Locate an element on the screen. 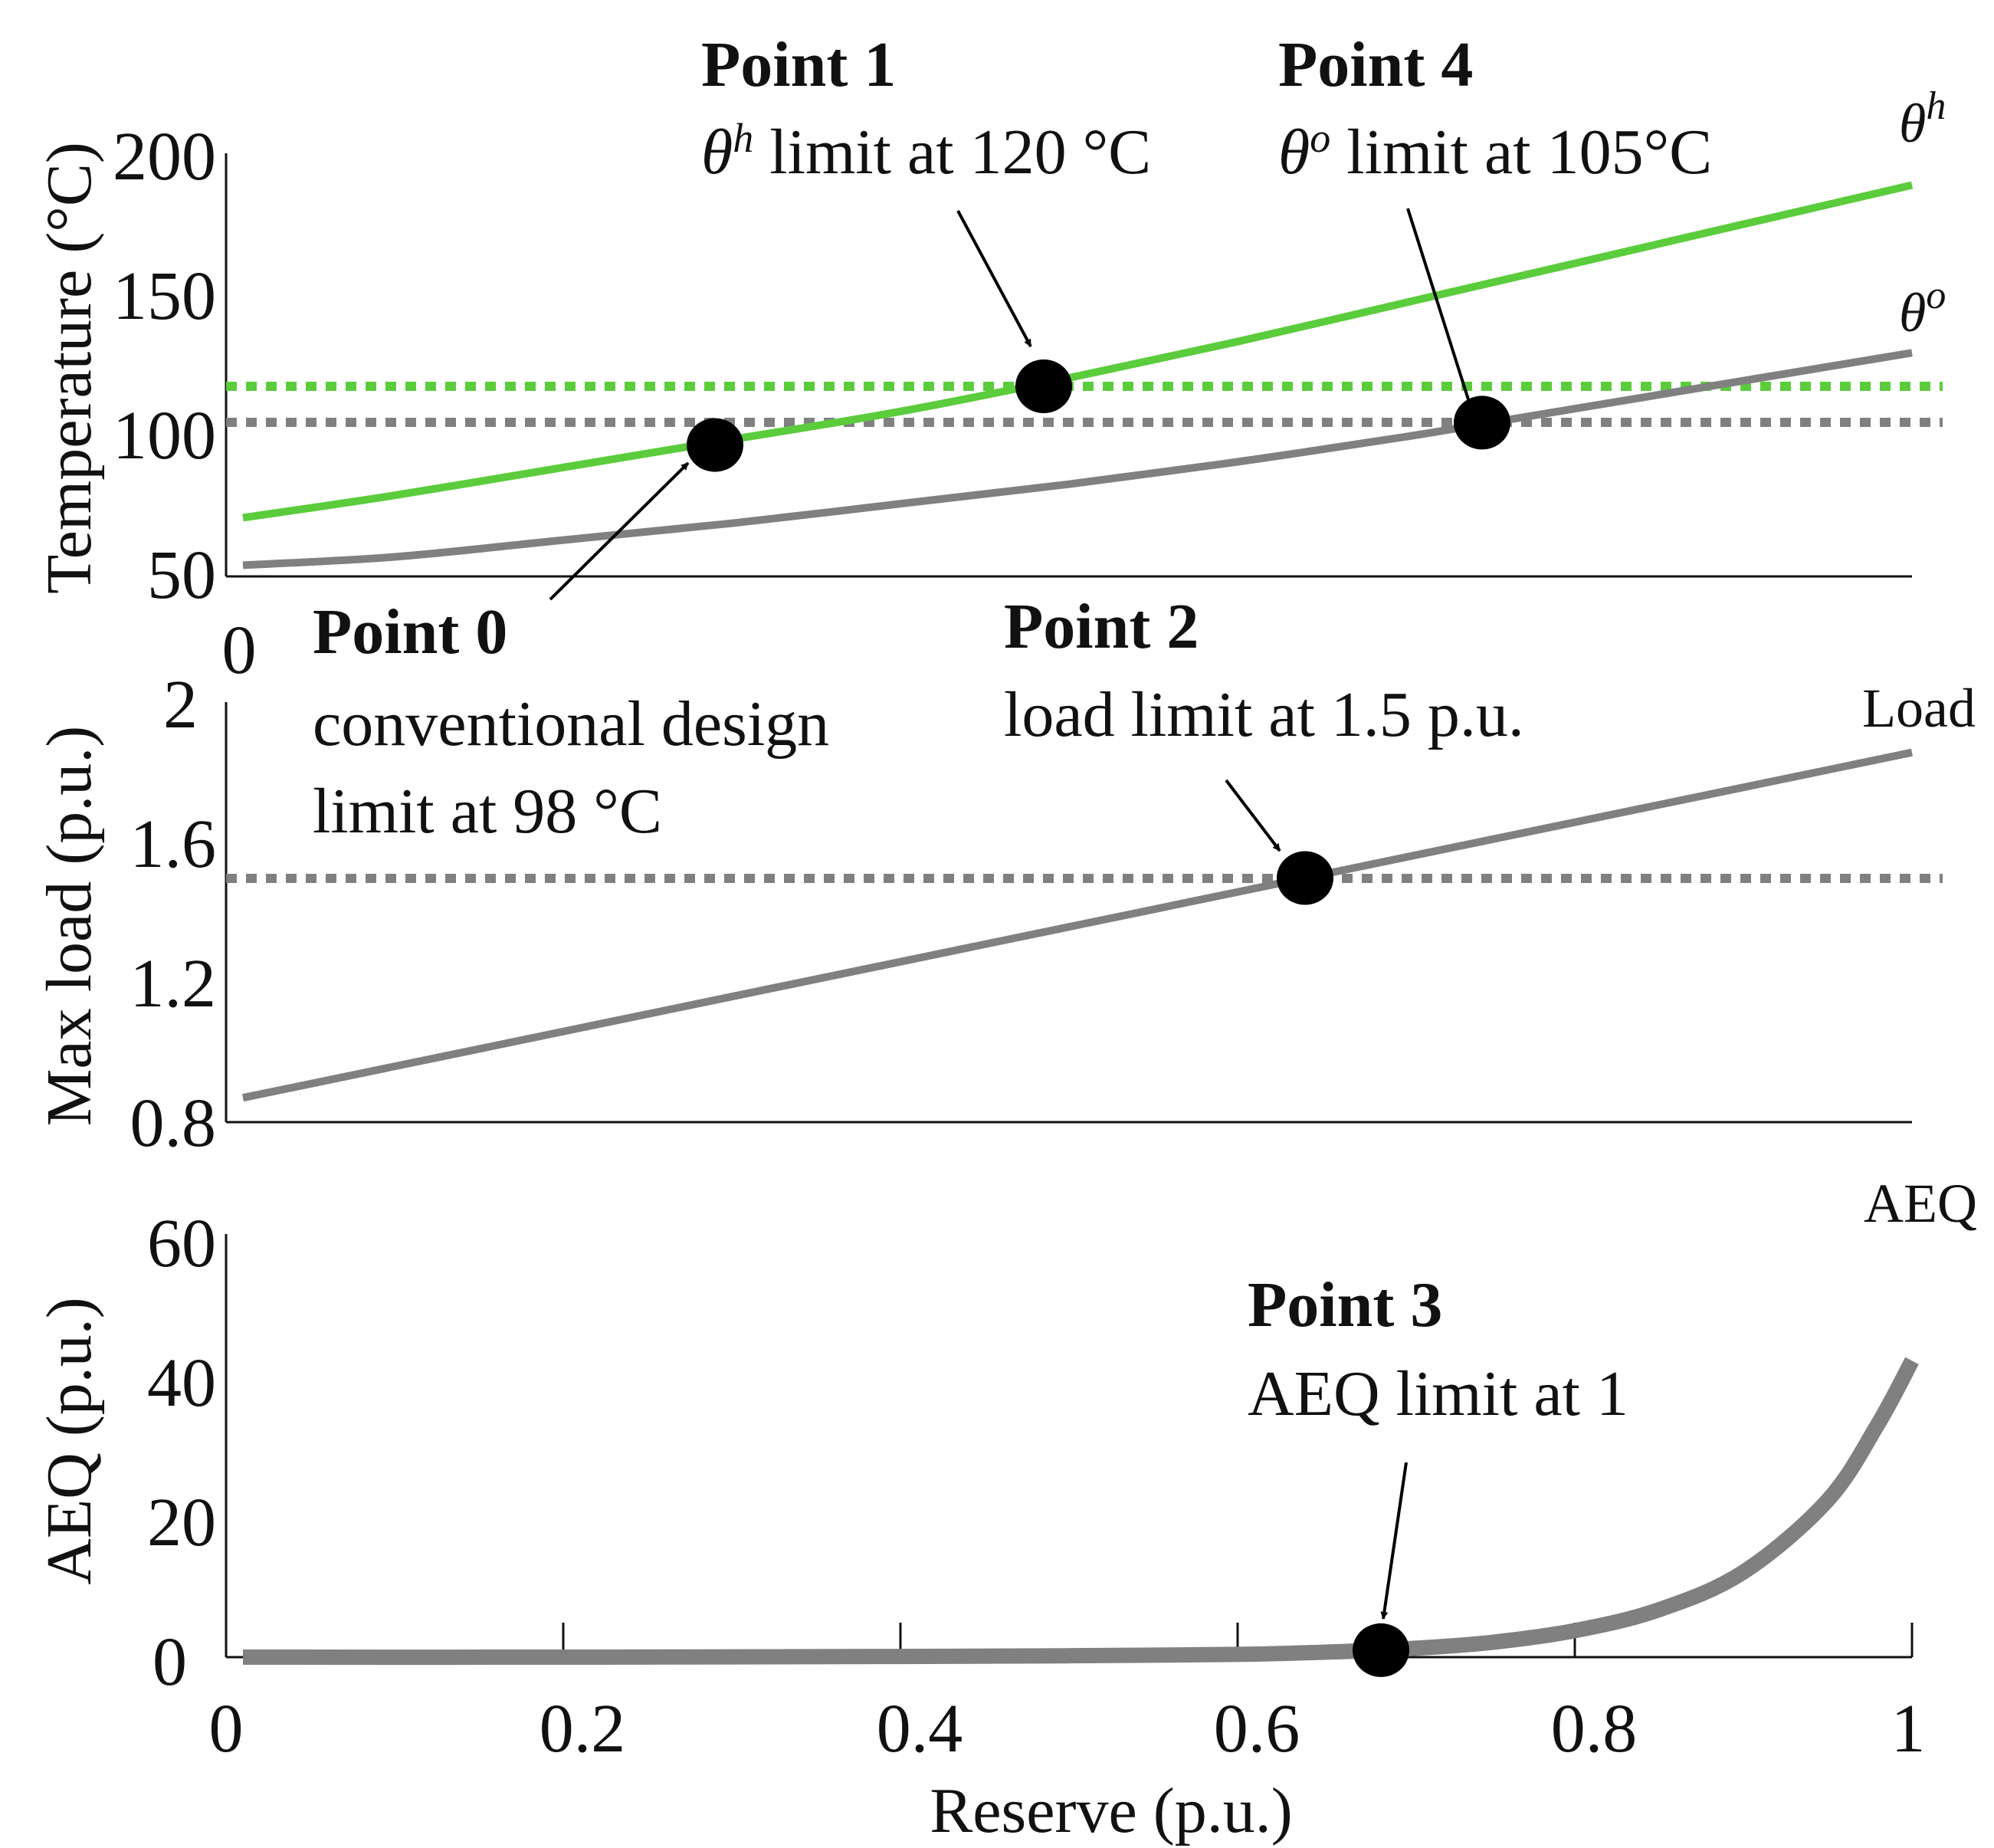 This screenshot has width=1994, height=1848. aeq-xtick-0-2: 0.2 is located at coordinates (582, 1729).